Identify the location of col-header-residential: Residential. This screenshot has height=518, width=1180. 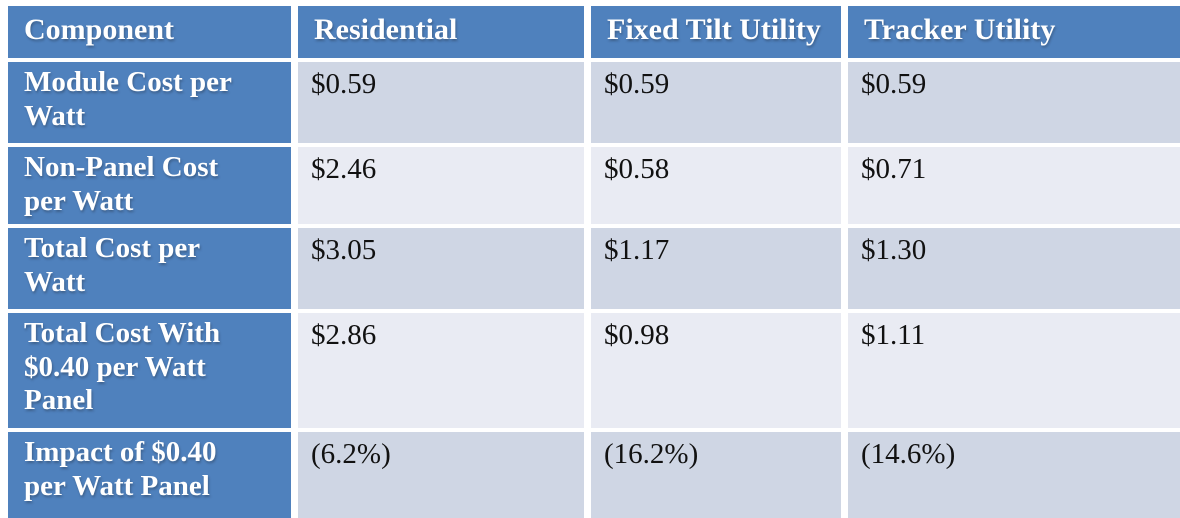
(441, 32).